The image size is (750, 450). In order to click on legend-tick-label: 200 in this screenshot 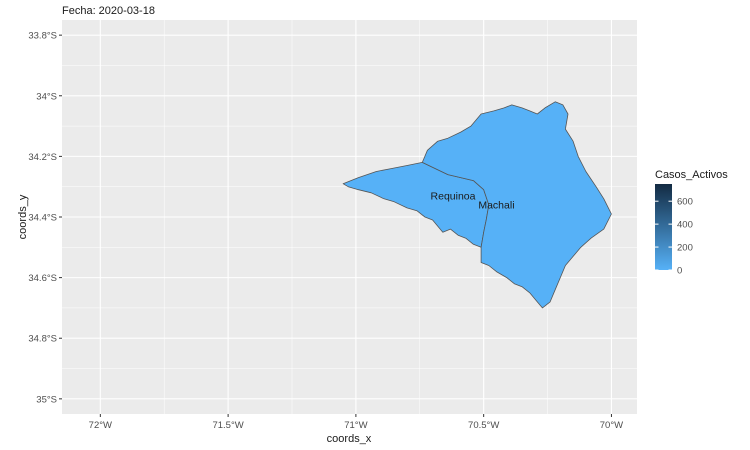, I will do `click(685, 248)`.